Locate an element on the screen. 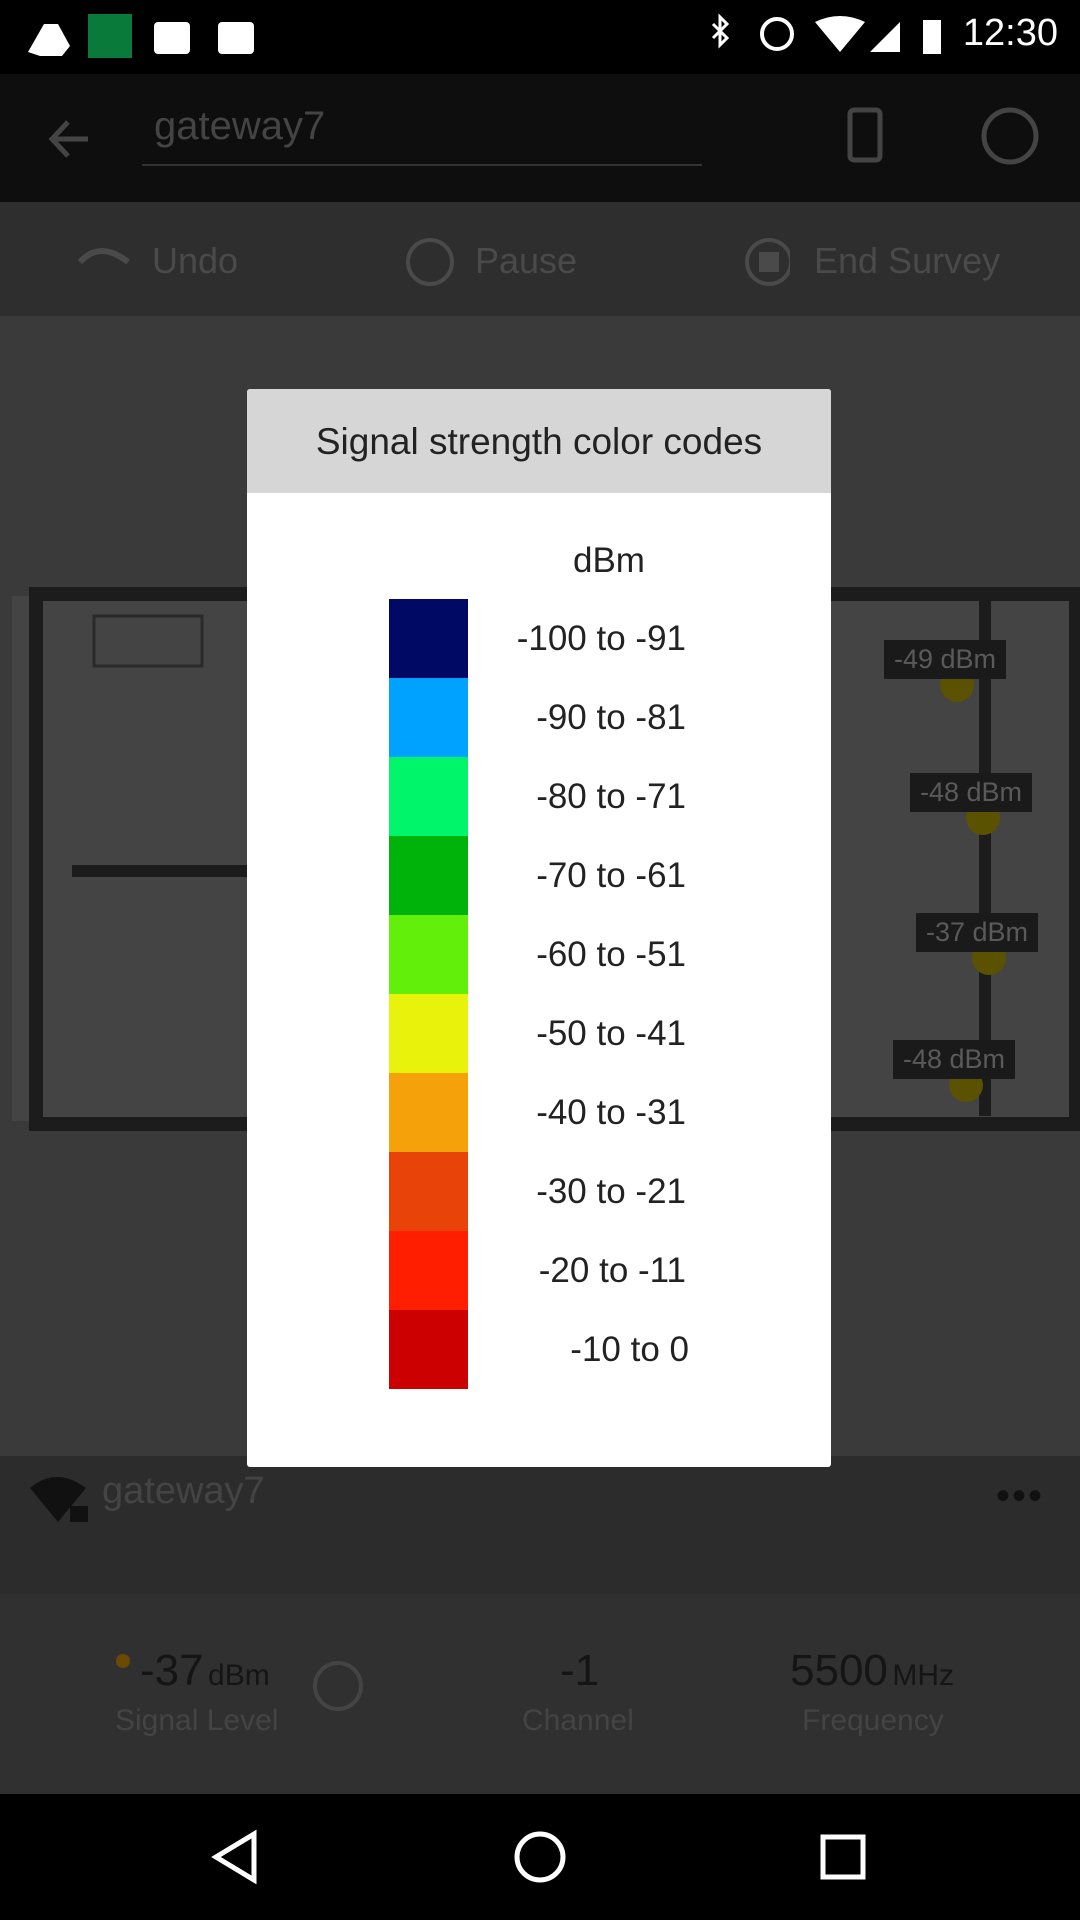 The image size is (1080, 1920). range-label: -20 to -11 is located at coordinates (612, 1270).